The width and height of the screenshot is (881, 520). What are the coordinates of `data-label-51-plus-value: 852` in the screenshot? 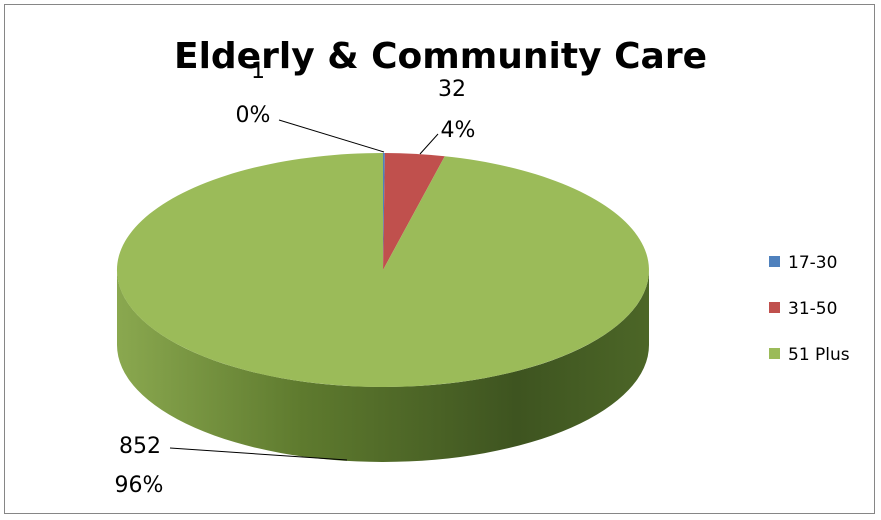 It's located at (140, 446).